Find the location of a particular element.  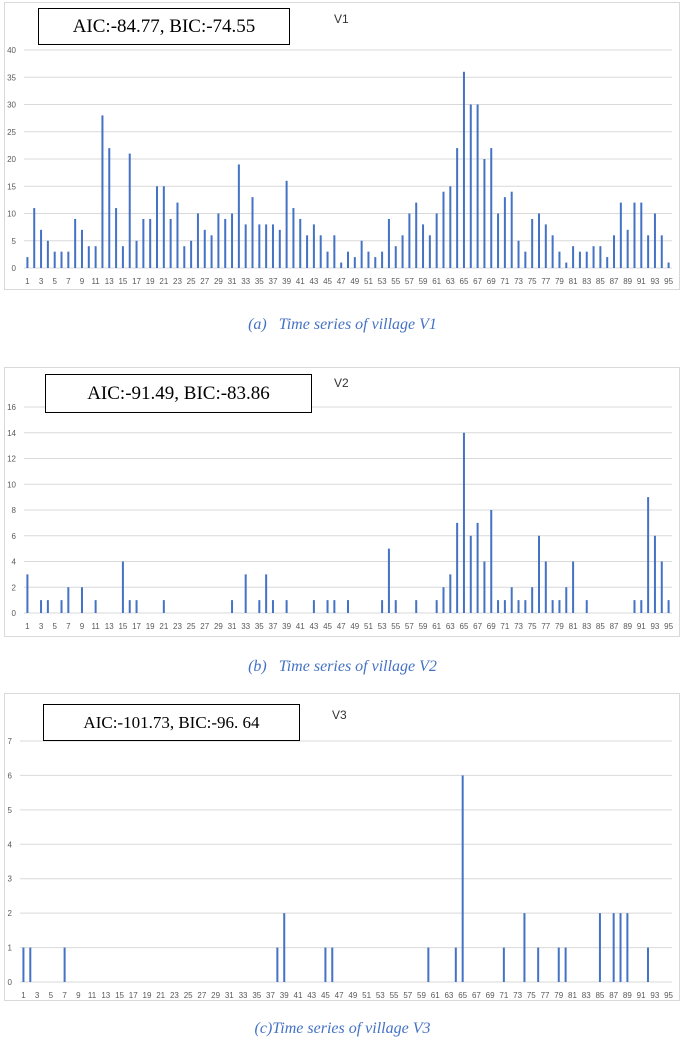

x-tick-label: 35 is located at coordinates (259, 626).